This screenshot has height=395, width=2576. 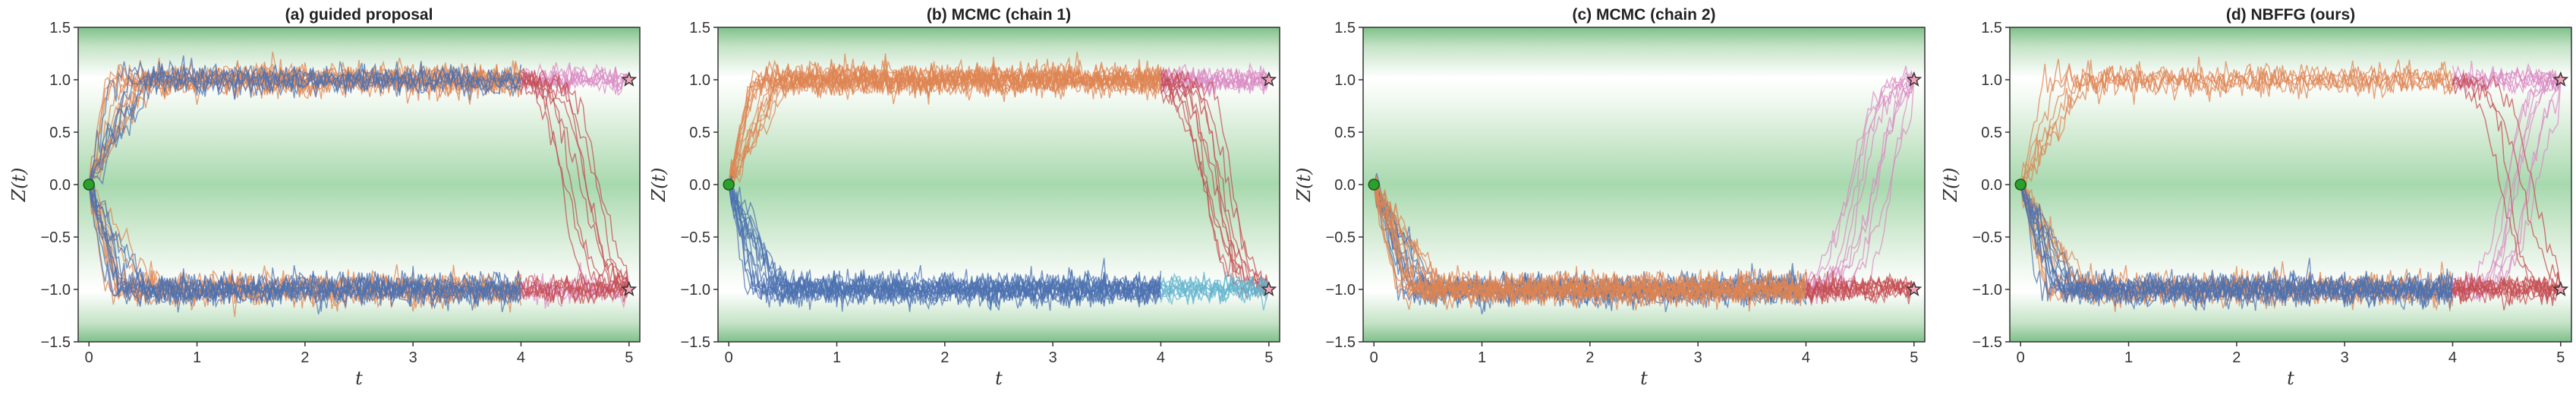 What do you see at coordinates (2290, 15) in the screenshot?
I see `panel-title: (d) NBFFG (ours)` at bounding box center [2290, 15].